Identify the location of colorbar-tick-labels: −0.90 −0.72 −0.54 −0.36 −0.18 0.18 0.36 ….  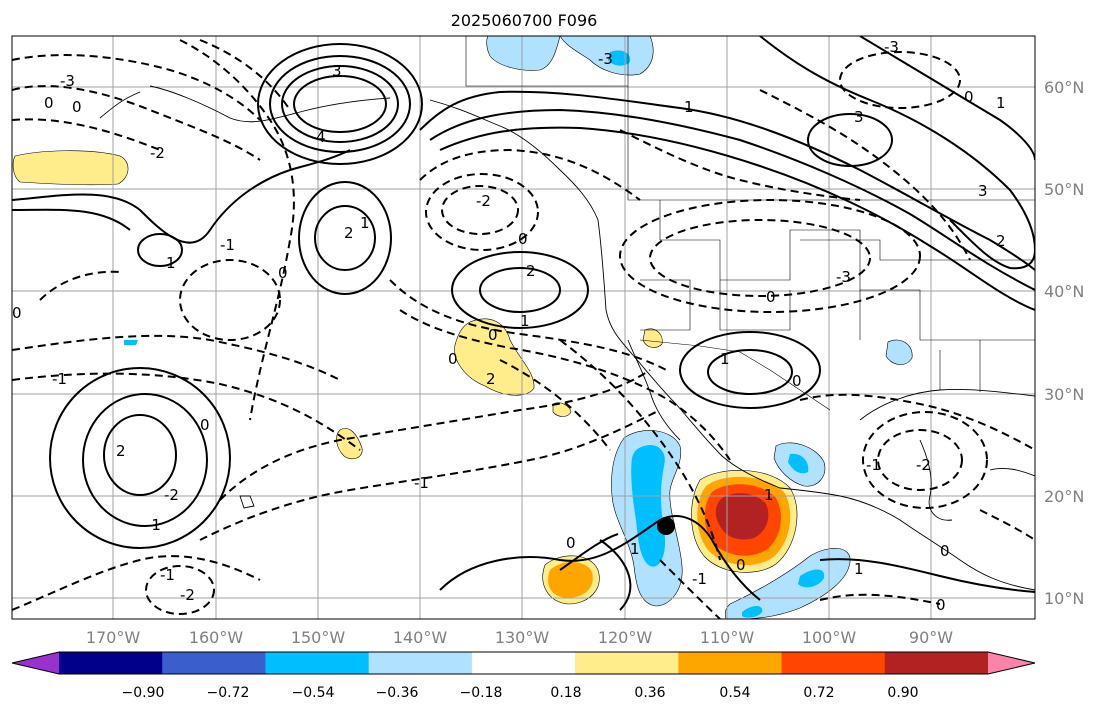
(520, 693).